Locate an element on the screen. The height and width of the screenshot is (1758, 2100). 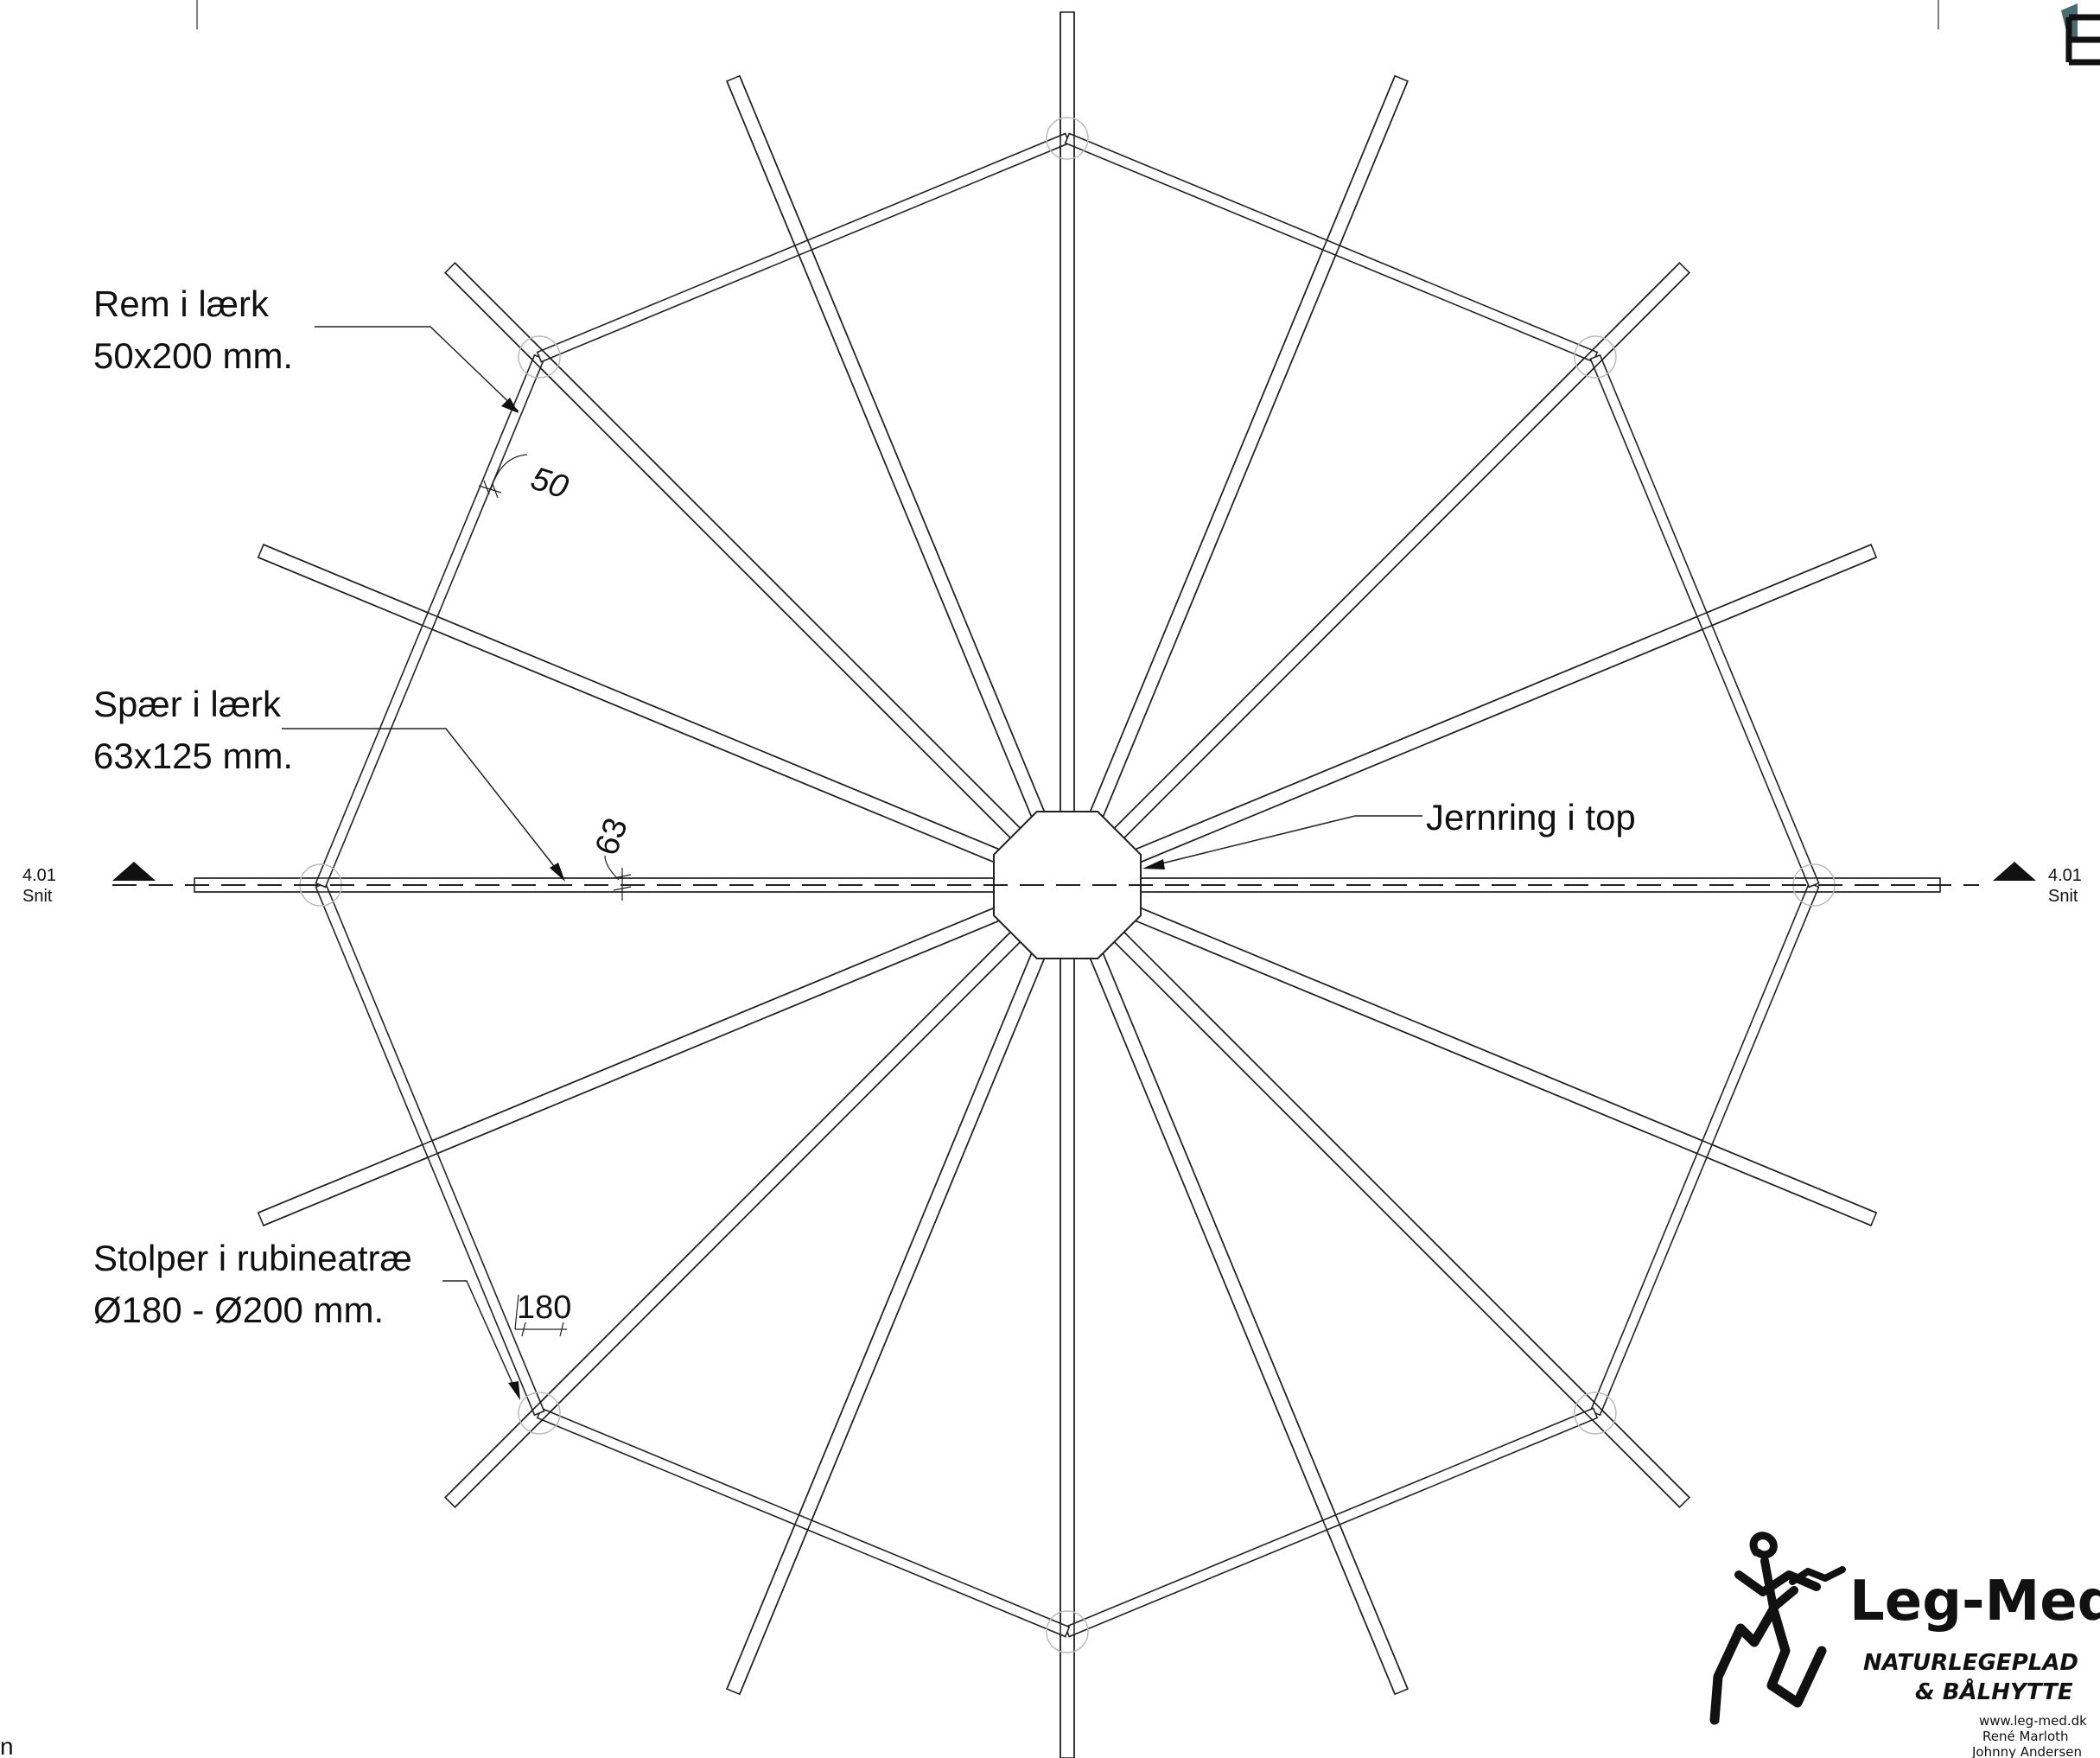
stolpe-diameter-value: 180 is located at coordinates (544, 1308).